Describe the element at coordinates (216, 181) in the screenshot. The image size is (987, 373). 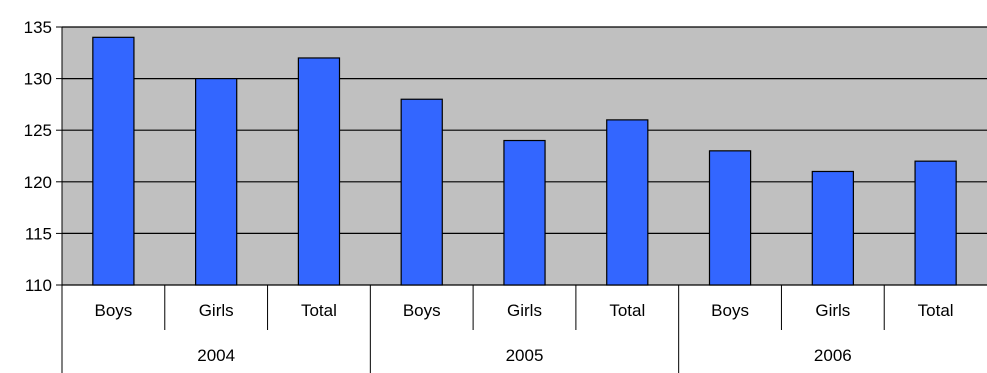
I see `bar-2004-girls` at that location.